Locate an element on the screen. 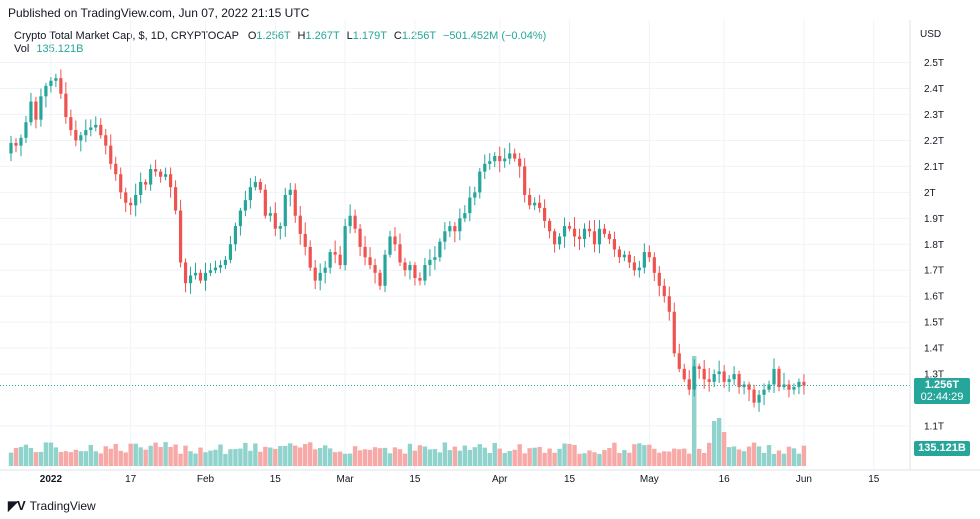  tradingview-logo-icon: ◤V is located at coordinates (17, 505).